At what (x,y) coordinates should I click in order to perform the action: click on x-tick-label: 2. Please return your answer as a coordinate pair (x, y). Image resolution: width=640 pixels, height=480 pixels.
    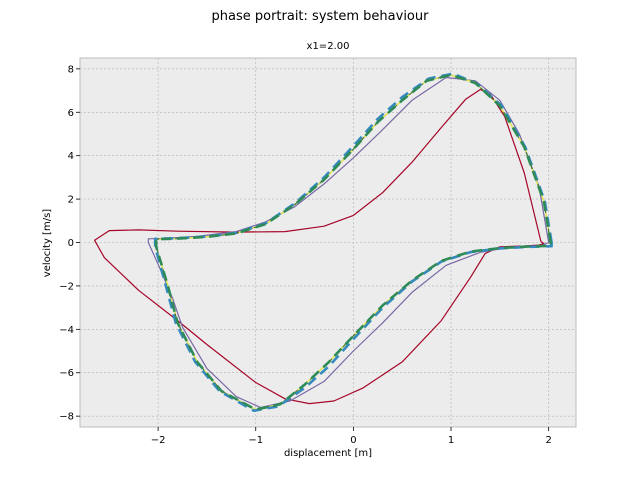
    Looking at the image, I should click on (548, 440).